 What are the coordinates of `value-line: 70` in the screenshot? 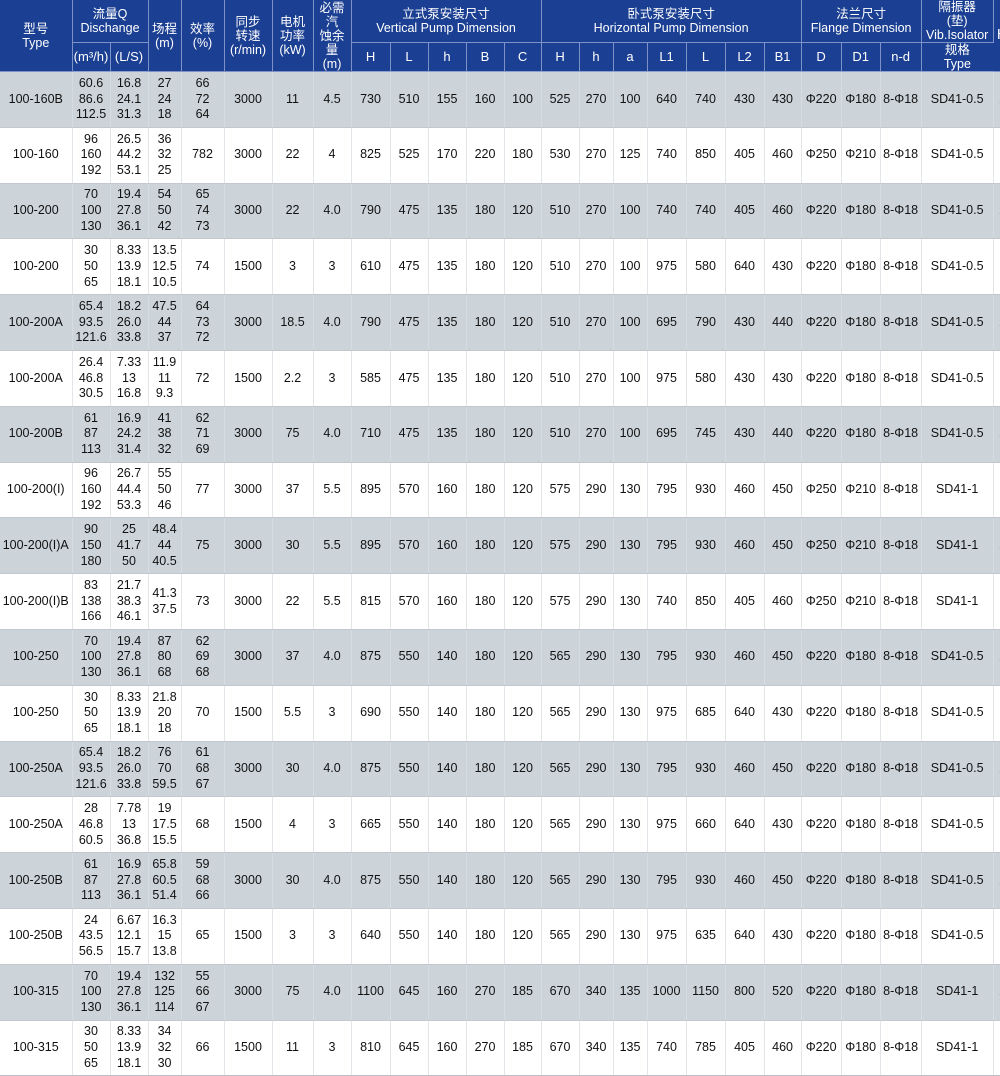 It's located at (91, 640).